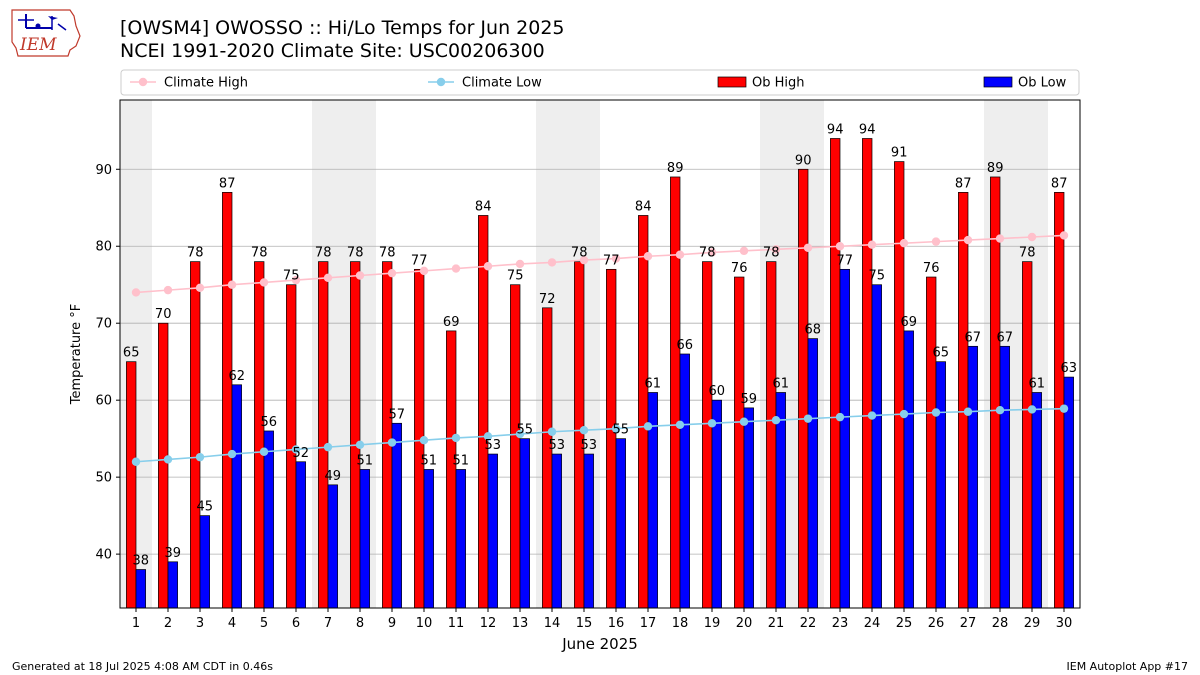 Image resolution: width=1200 pixels, height=675 pixels. What do you see at coordinates (520, 623) in the screenshot?
I see `x-tick-label-13: 13` at bounding box center [520, 623].